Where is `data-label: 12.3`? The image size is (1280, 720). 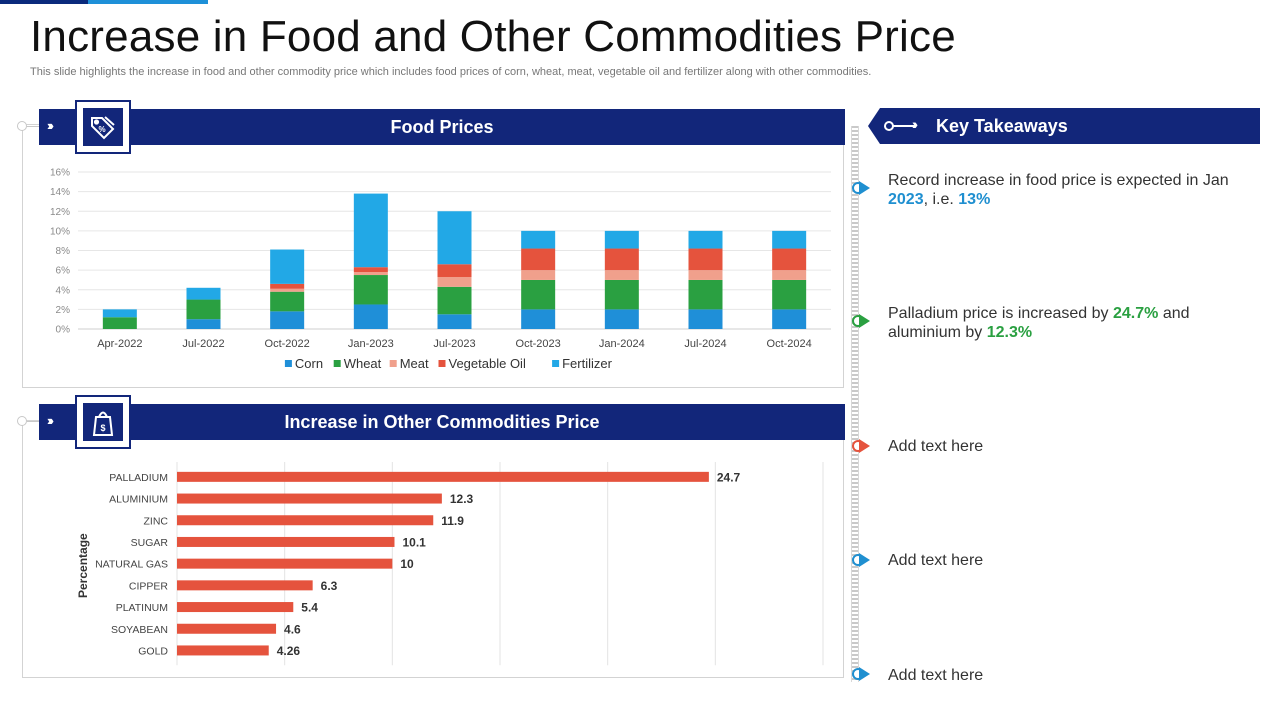
data-label: 12.3 is located at coordinates (462, 499).